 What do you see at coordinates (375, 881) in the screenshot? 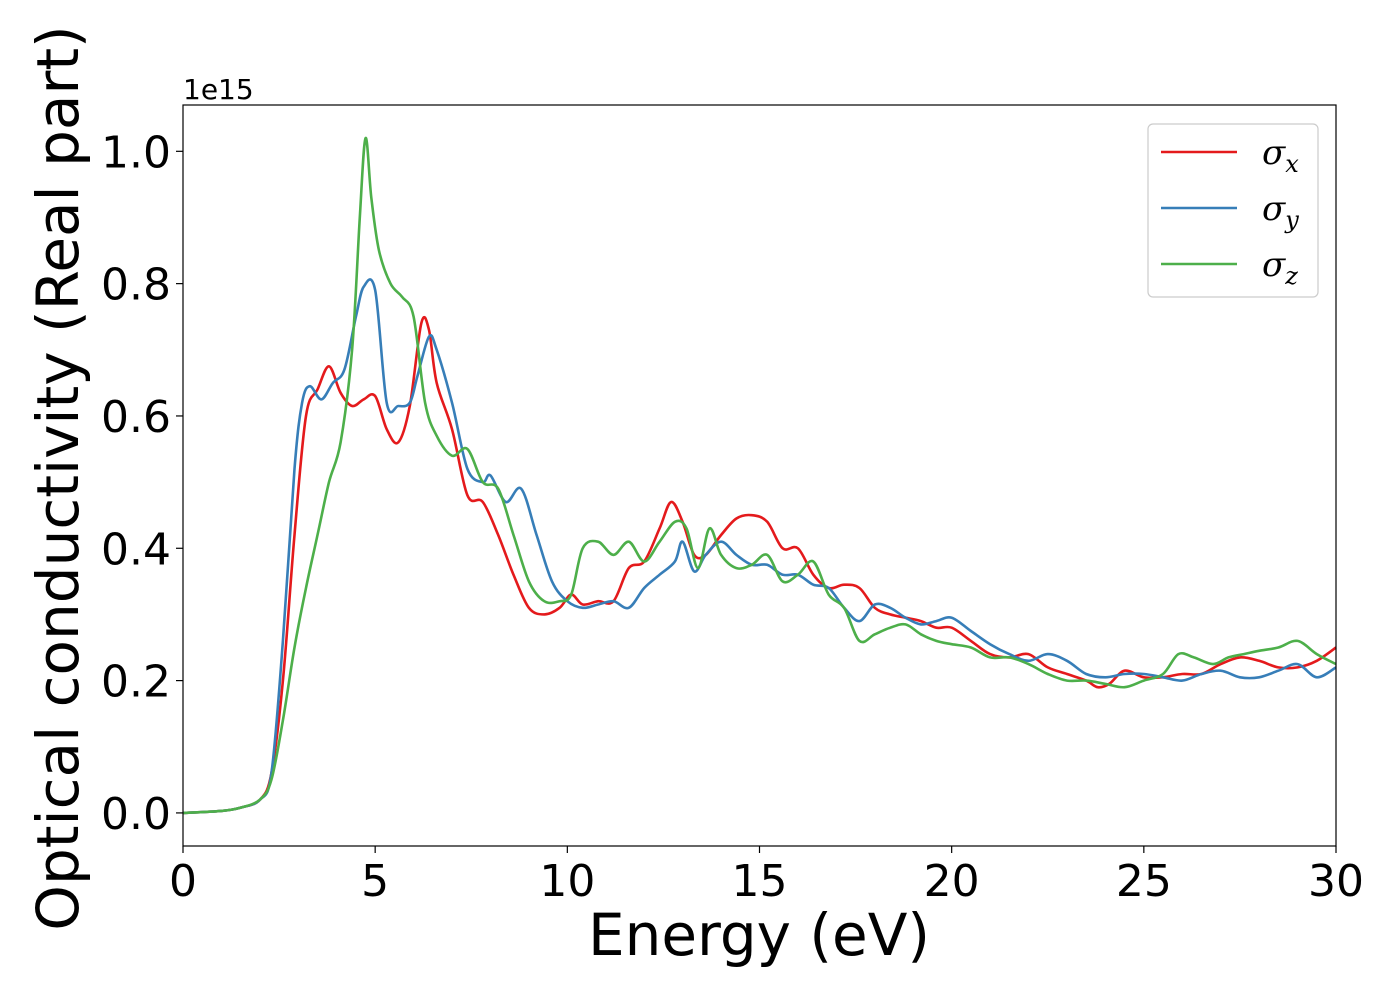
I see `x-tick-label: 5` at bounding box center [375, 881].